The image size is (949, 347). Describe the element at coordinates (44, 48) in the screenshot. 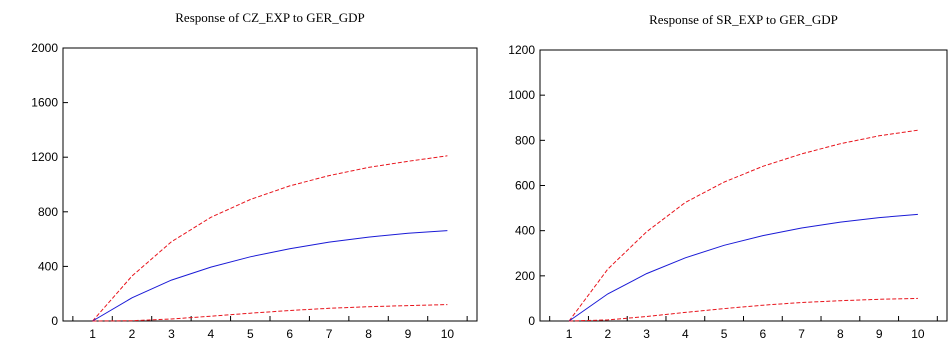

I see `y-tick-label: 2000` at that location.